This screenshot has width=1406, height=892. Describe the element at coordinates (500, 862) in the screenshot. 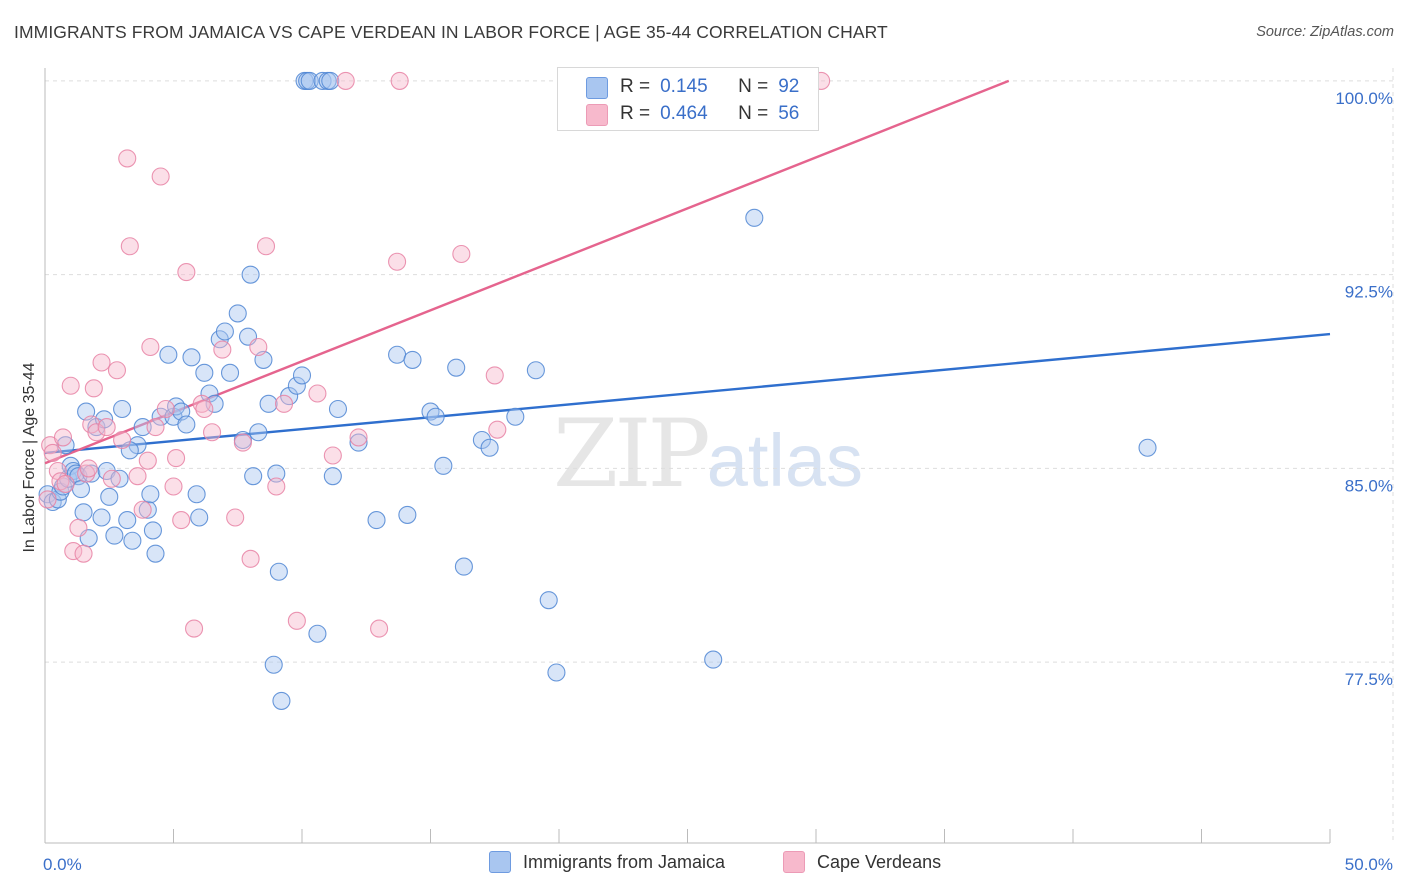

I see `bottom-legend-swatch-blue` at that location.